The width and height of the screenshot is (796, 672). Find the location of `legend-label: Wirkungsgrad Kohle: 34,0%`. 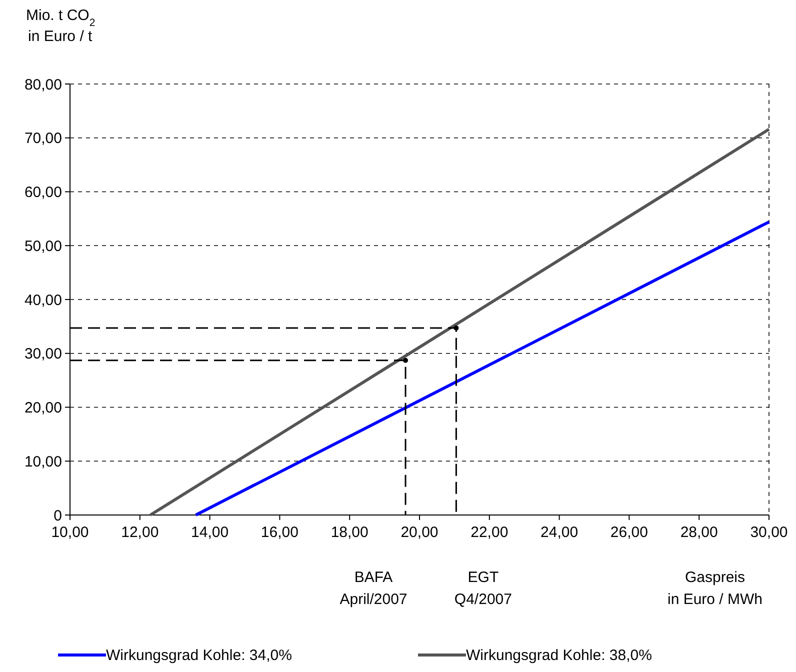

legend-label: Wirkungsgrad Kohle: 34,0% is located at coordinates (199, 655).